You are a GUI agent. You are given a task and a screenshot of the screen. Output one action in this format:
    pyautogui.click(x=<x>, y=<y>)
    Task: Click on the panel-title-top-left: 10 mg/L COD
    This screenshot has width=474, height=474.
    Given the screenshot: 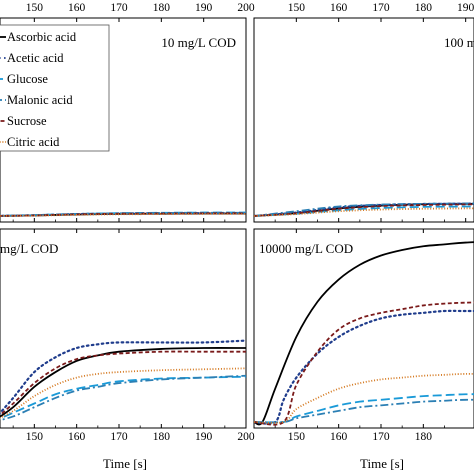 What is the action you would take?
    pyautogui.click(x=198, y=42)
    